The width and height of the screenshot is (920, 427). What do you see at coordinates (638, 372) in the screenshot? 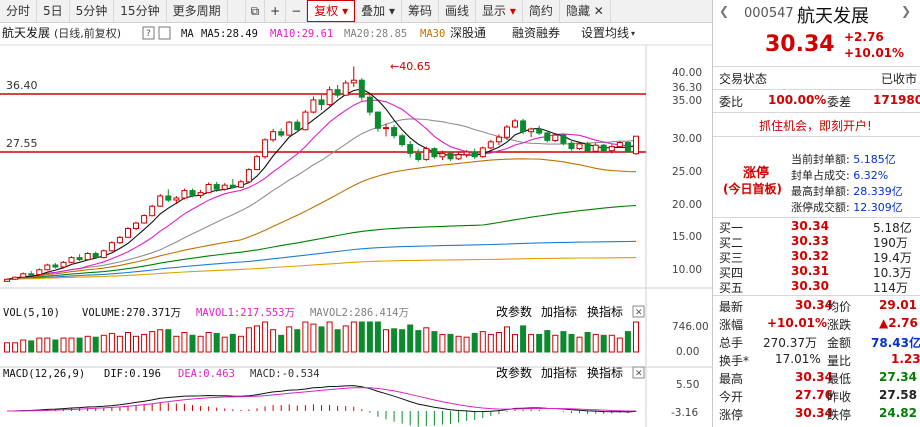
I see `macd-close-icon` at bounding box center [638, 372].